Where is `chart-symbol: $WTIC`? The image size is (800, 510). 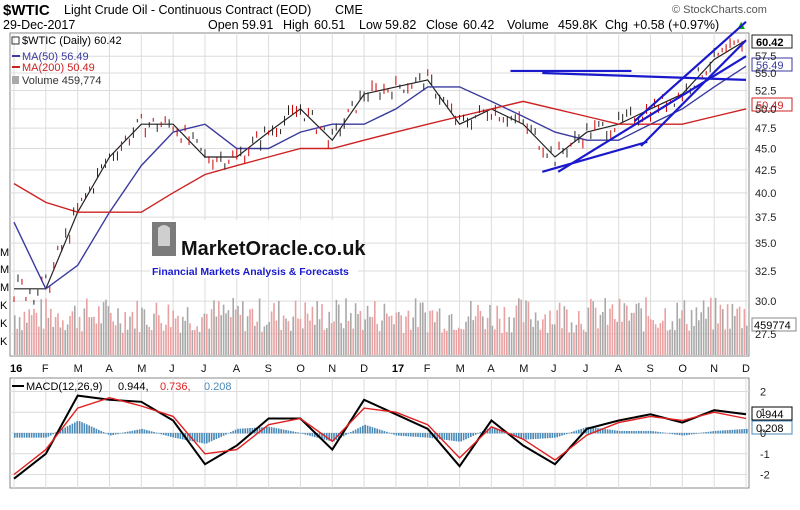
chart-symbol: $WTIC is located at coordinates (26, 10).